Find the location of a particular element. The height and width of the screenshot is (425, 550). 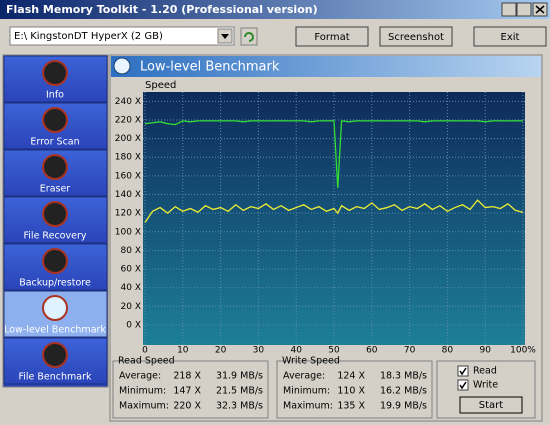

y-tick-label: 40 X is located at coordinates (131, 288).